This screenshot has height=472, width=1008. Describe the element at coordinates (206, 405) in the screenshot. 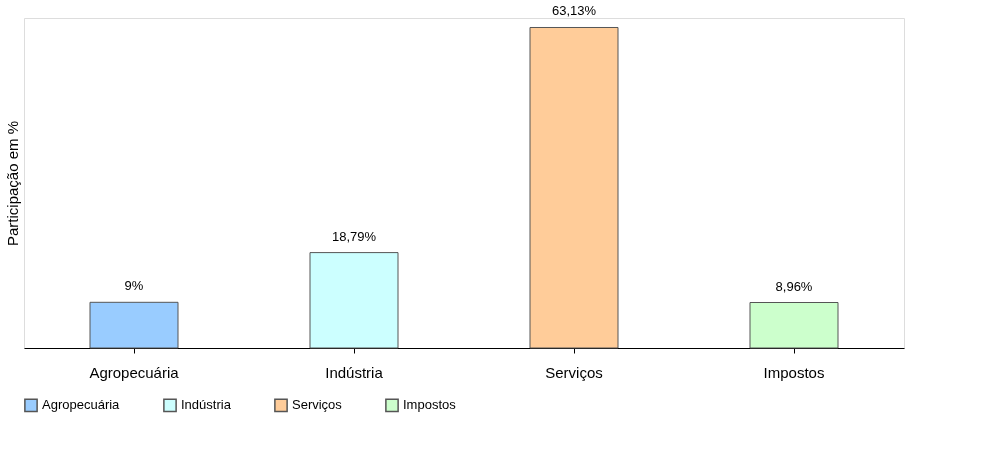

I see `legend-label: Indústria` at that location.